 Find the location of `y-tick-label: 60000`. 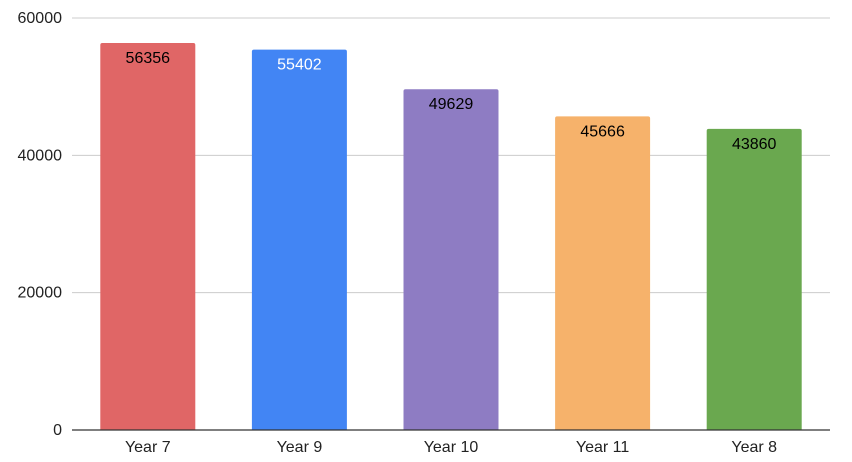

y-tick-label: 60000 is located at coordinates (40, 18).